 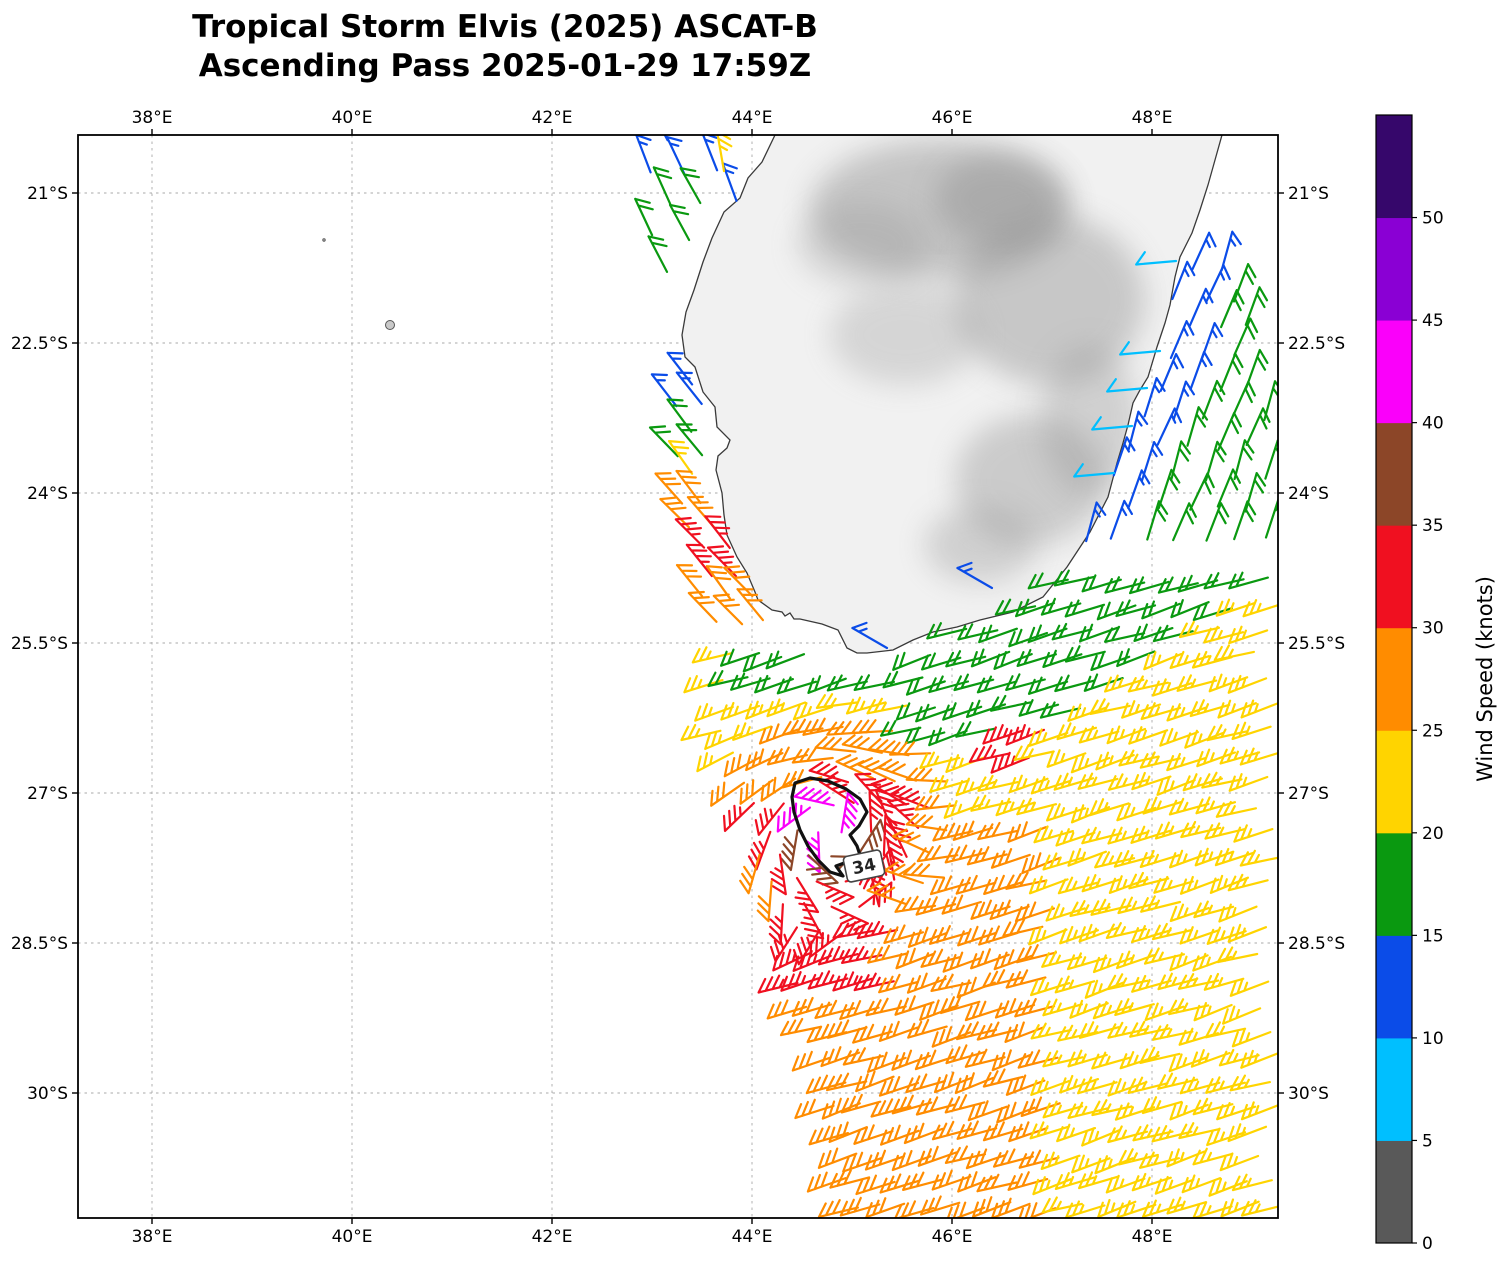 I want to click on y-tick-label-left: 22.5°S, so click(x=39, y=344).